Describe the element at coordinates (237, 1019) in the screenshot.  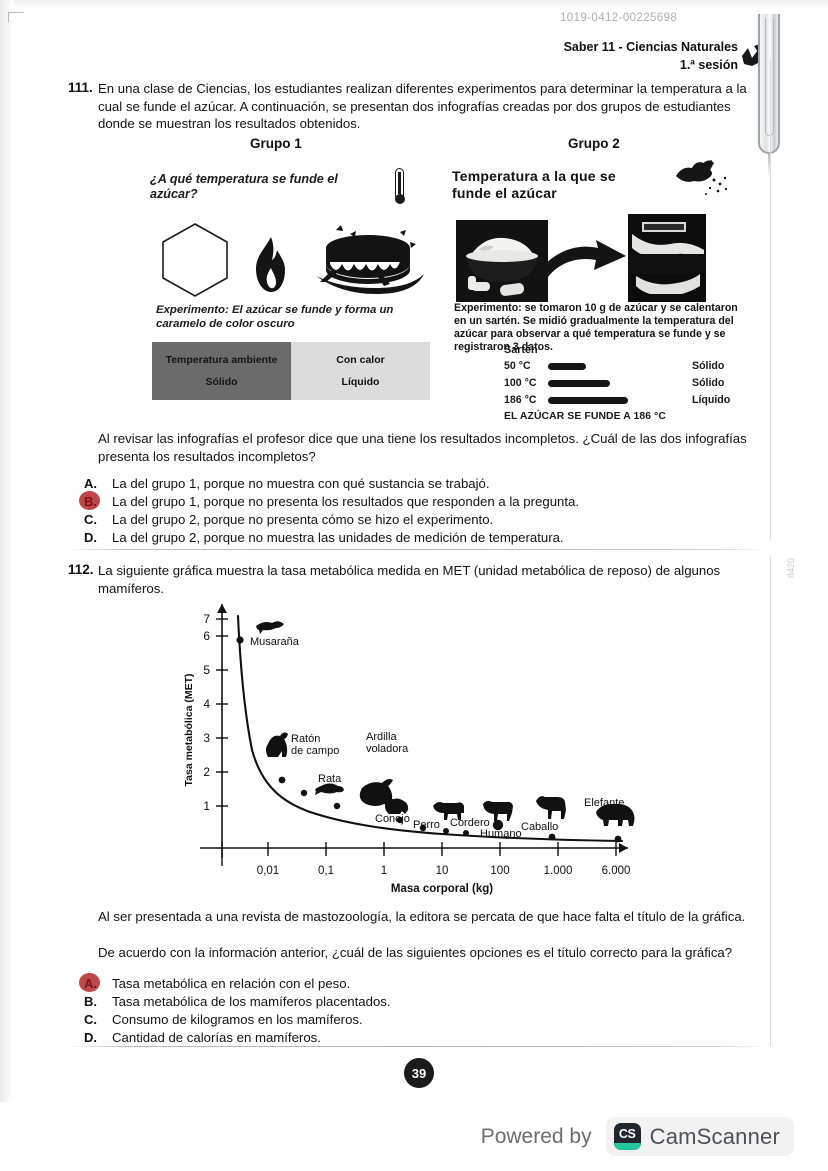
I see `option-text: Consumo de kilogramos en los mamíferos.` at that location.